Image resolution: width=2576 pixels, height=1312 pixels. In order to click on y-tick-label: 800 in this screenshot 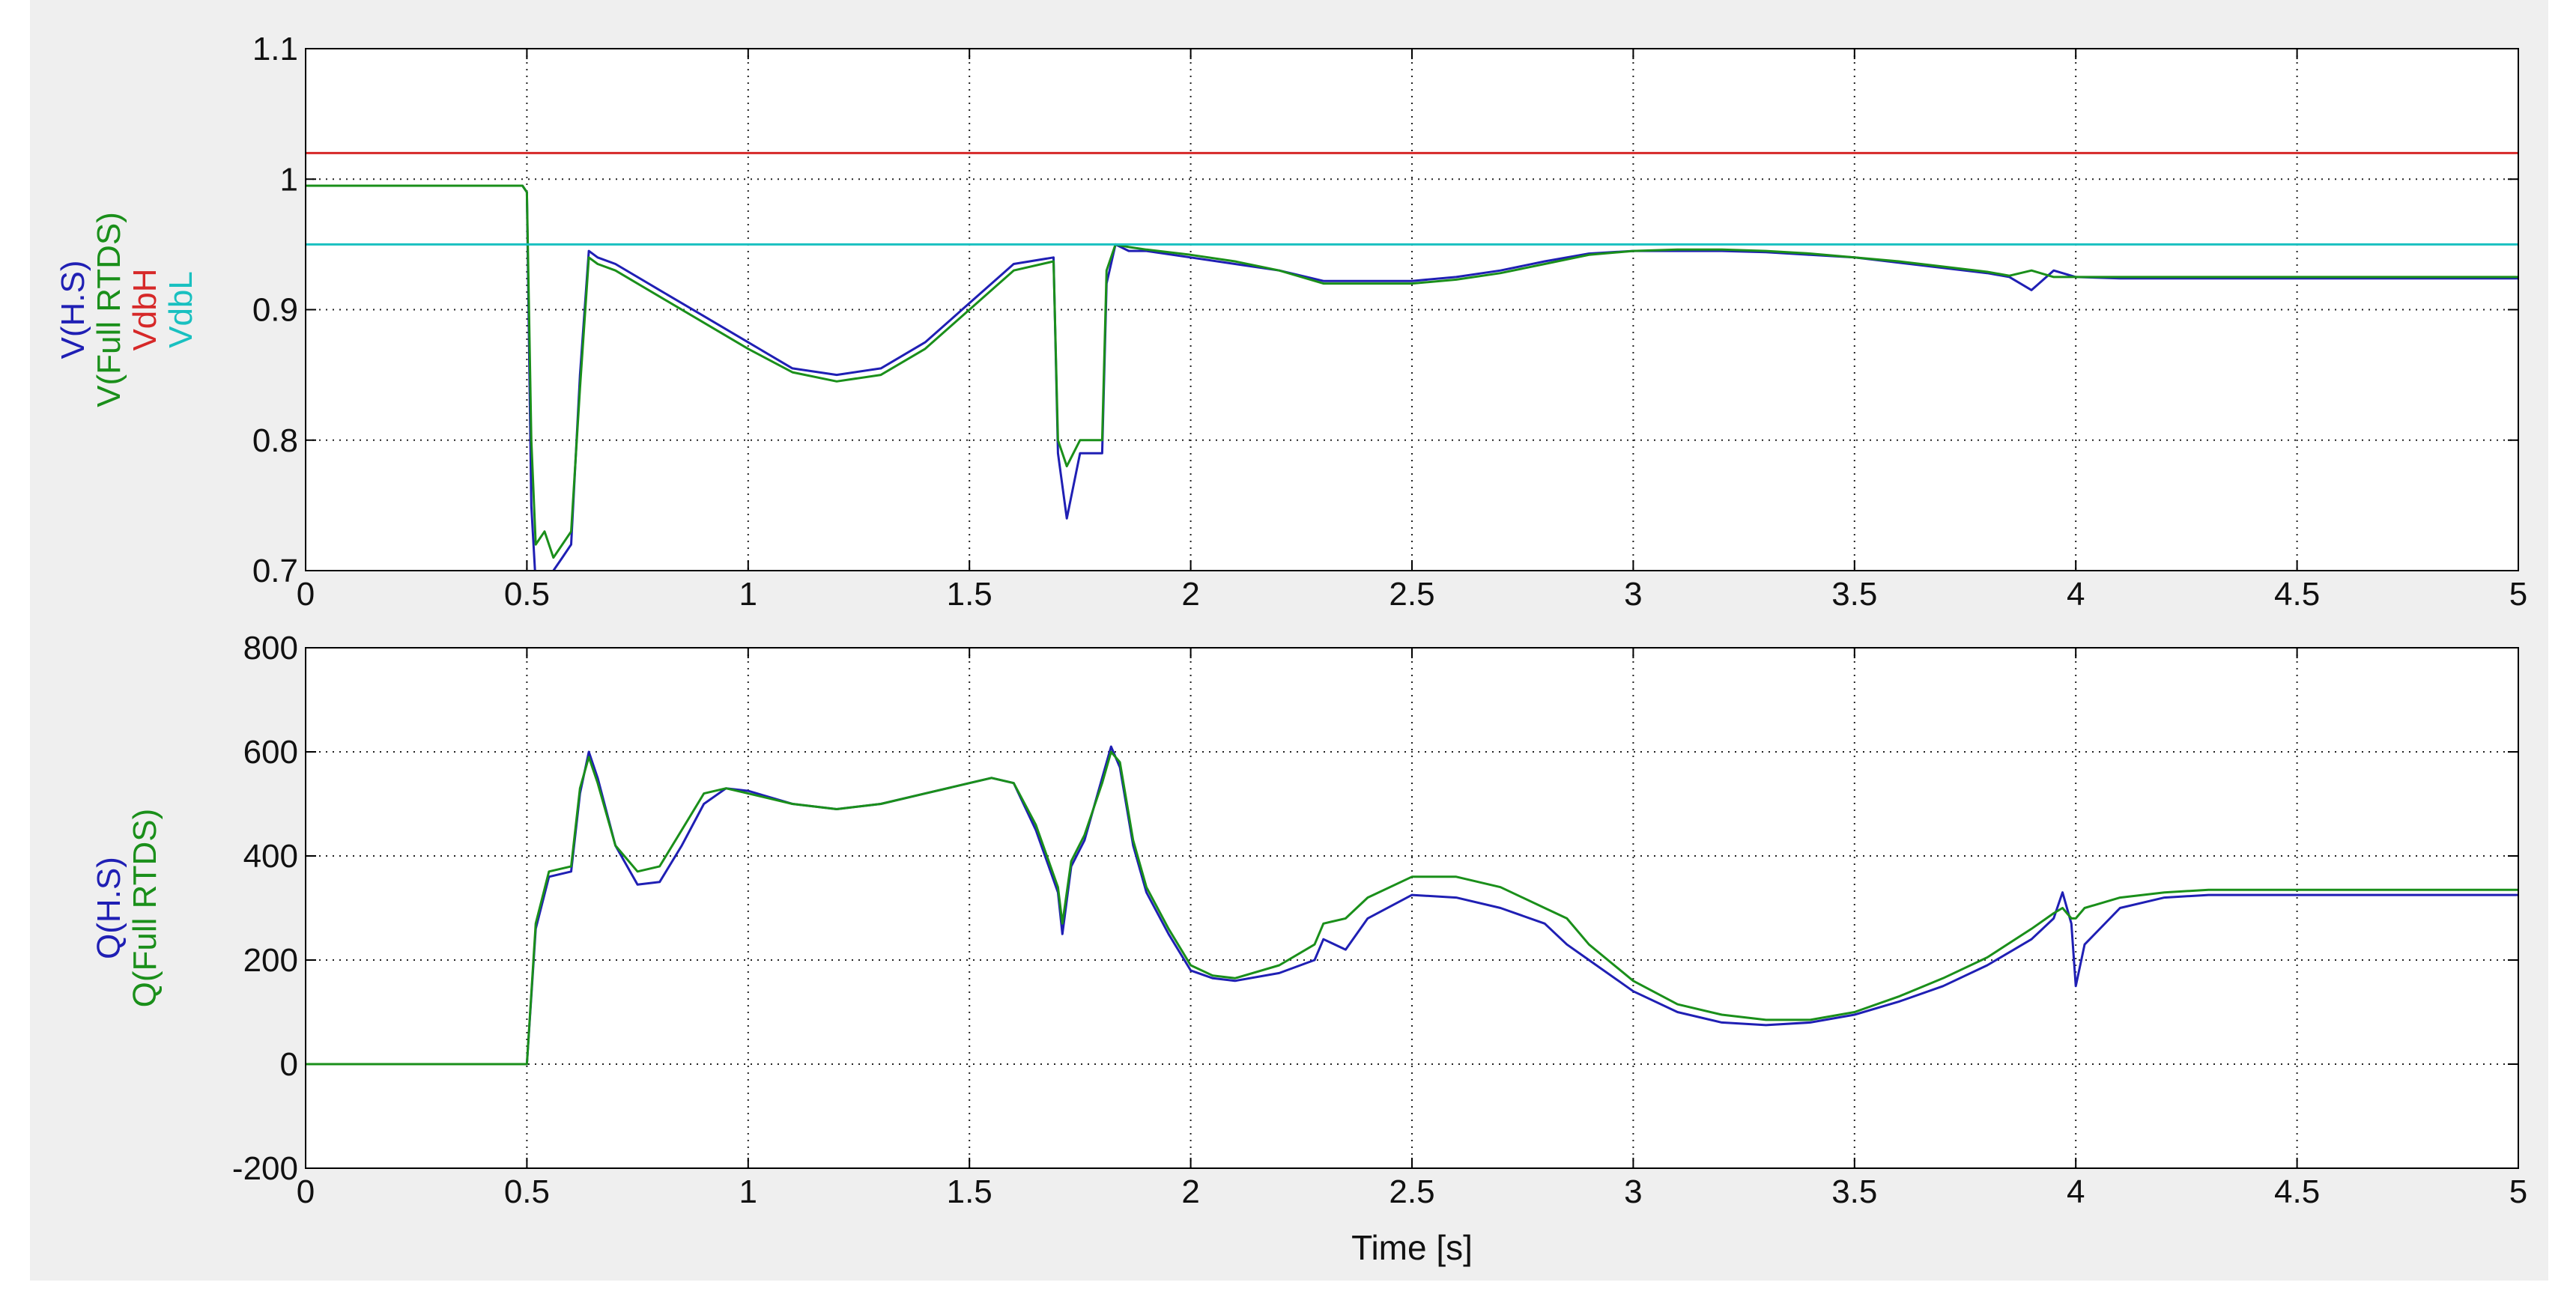, I will do `click(270, 648)`.